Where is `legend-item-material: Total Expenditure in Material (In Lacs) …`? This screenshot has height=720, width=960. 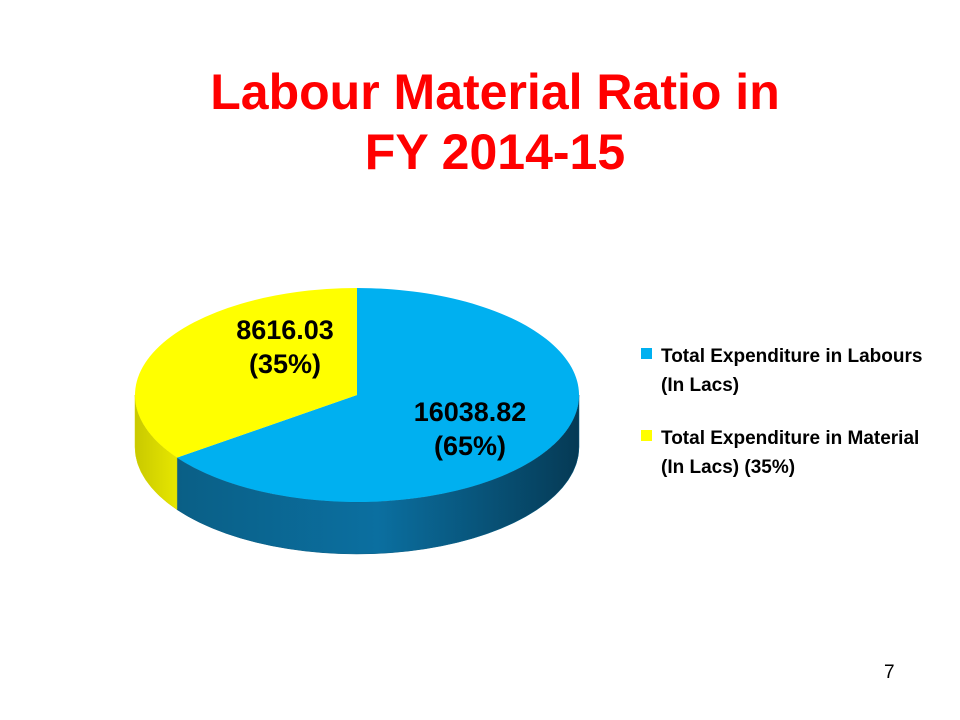
legend-item-material: Total Expenditure in Material (In Lacs) … is located at coordinates (791, 453).